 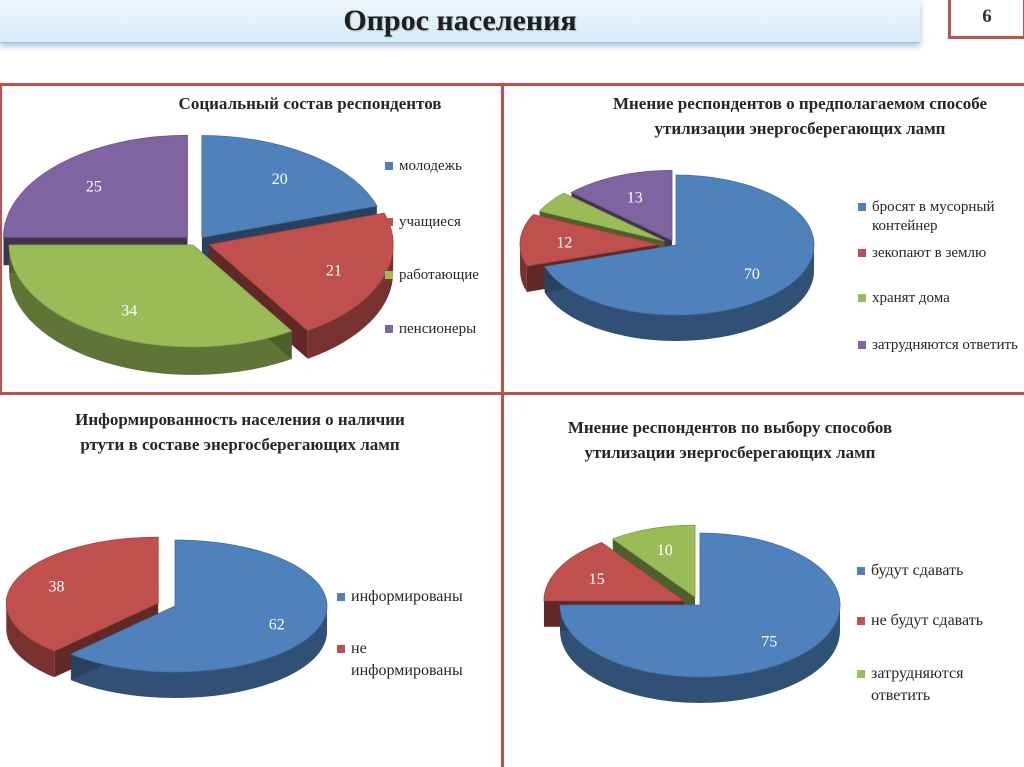 What do you see at coordinates (769, 642) in the screenshot?
I see `chart-4-value-label: 75` at bounding box center [769, 642].